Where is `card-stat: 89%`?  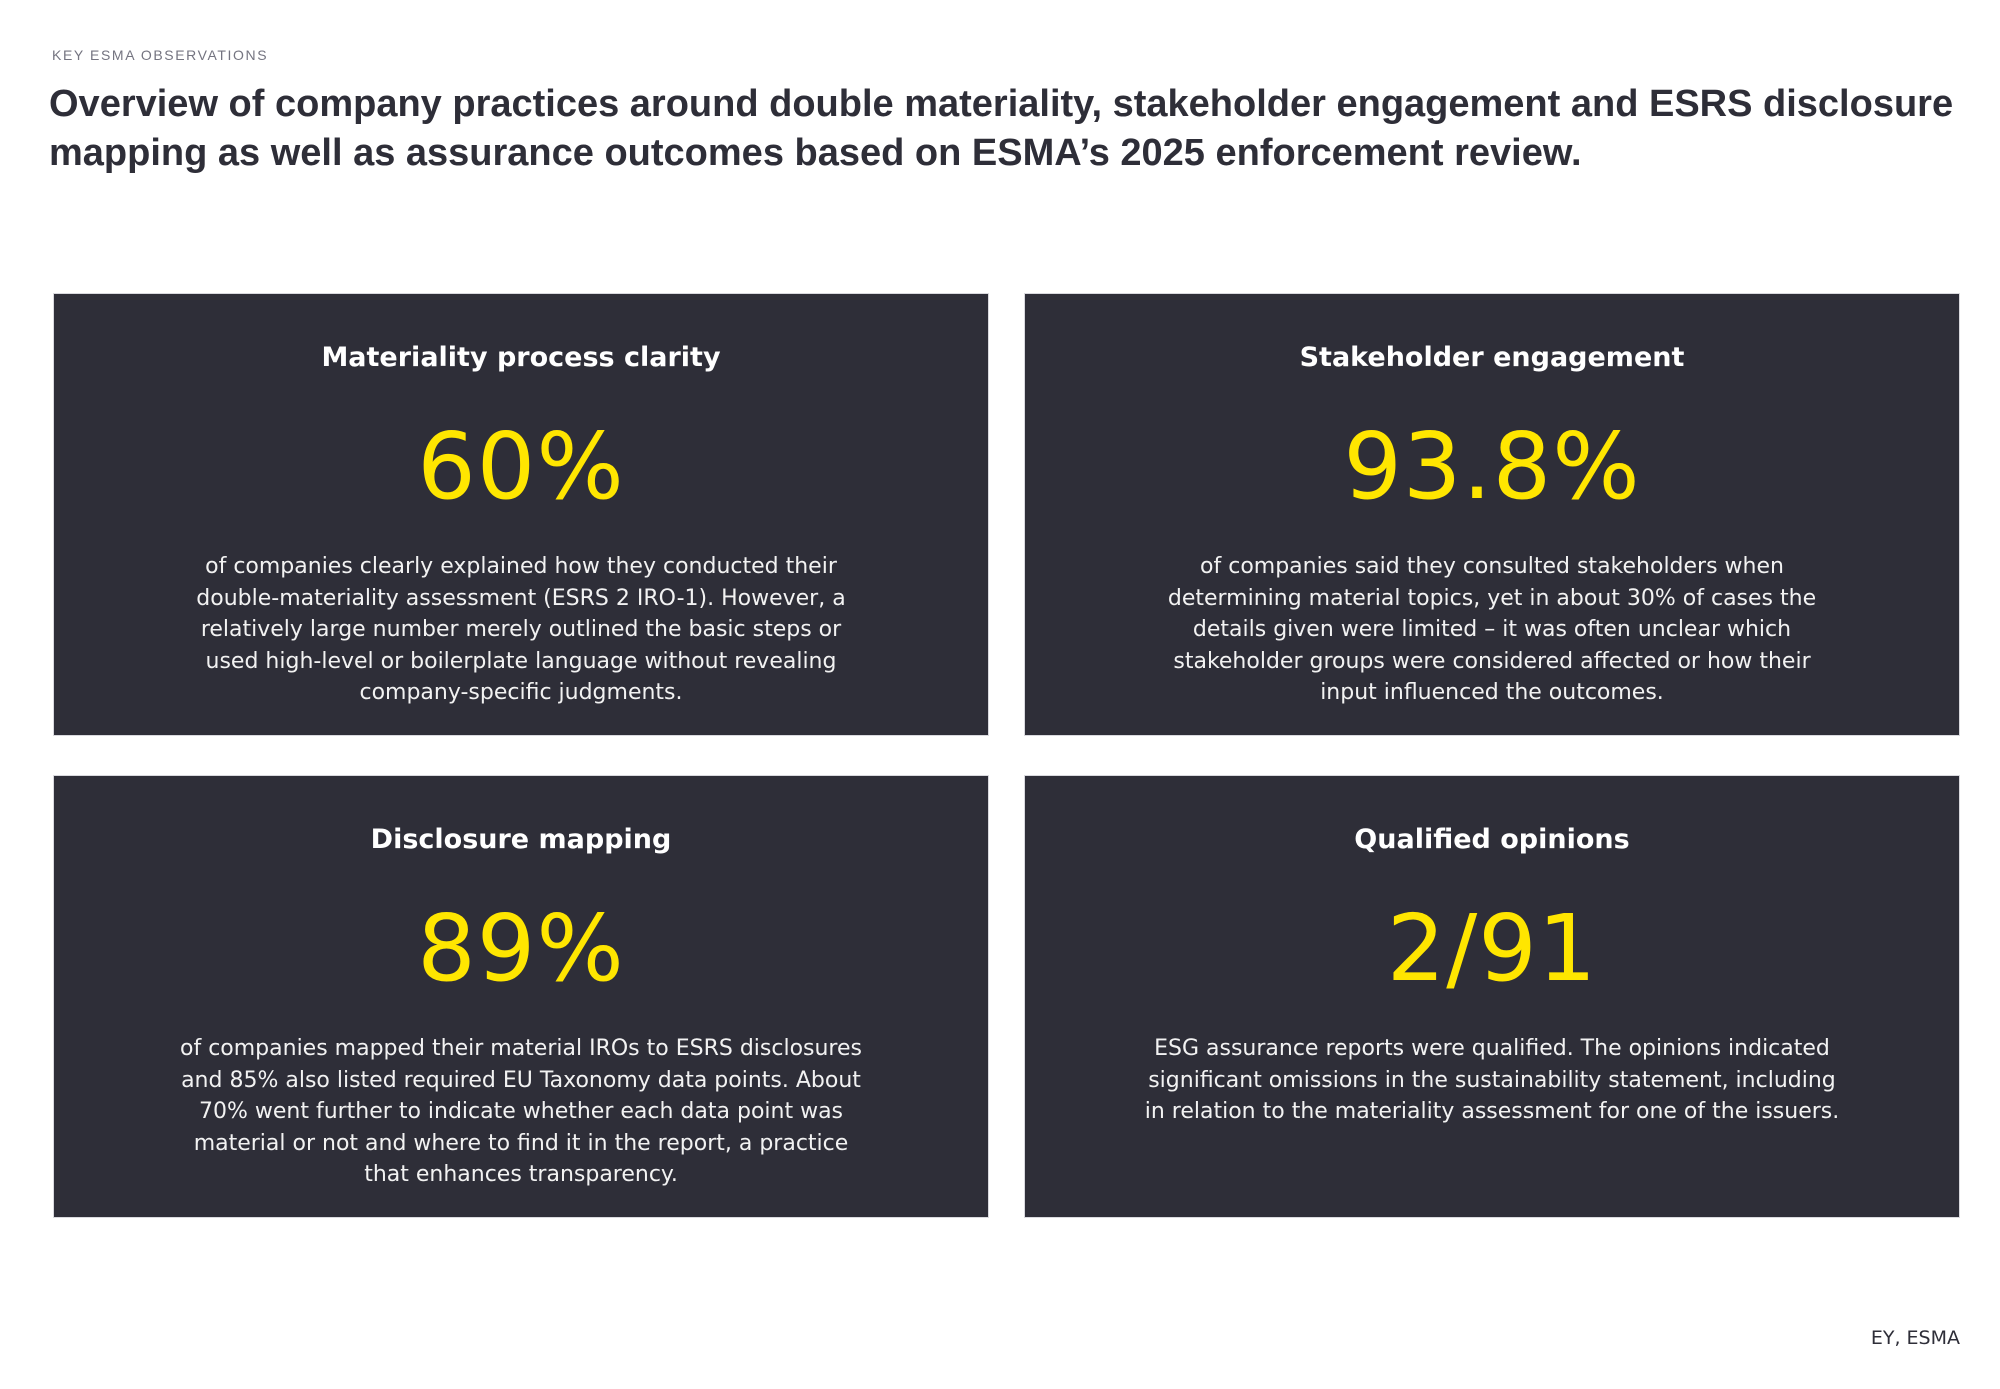
card-stat: 89% is located at coordinates (521, 948).